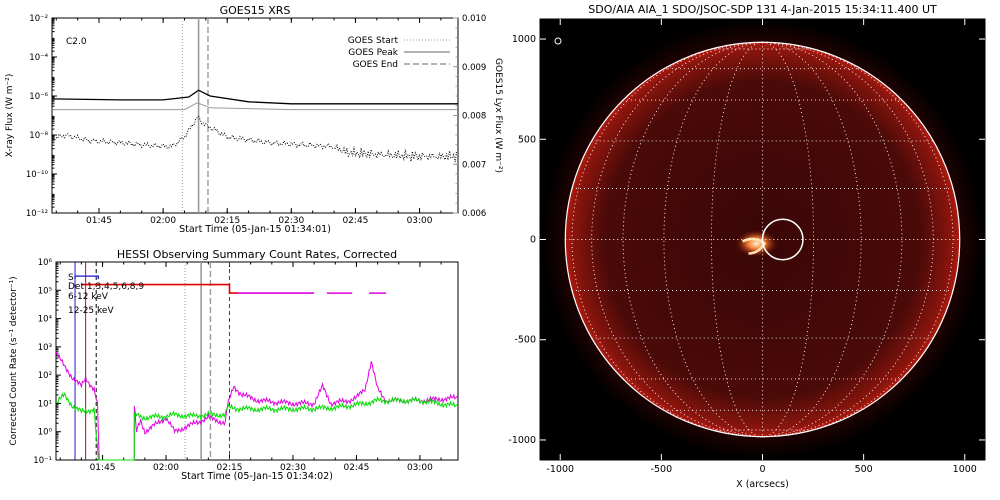 Image resolution: width=1000 pixels, height=500 pixels. Describe the element at coordinates (254, 97) in the screenshot. I see `goes-series-long` at that location.